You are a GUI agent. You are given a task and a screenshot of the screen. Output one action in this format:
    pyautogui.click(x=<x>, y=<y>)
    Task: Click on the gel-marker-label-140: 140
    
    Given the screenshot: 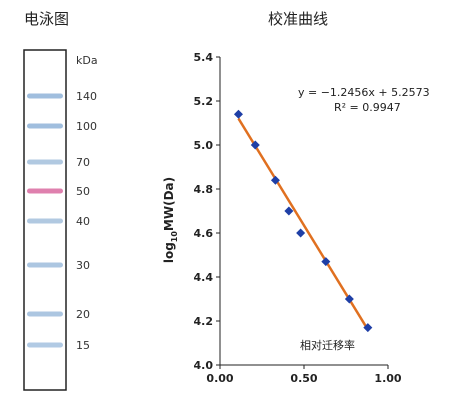 What is the action you would take?
    pyautogui.click(x=86, y=96)
    